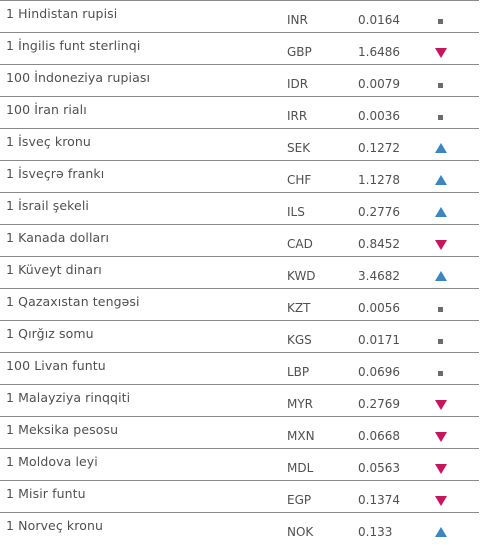  Describe the element at coordinates (239, 273) in the screenshot. I see `table-row: 1 Küveyt dinarı KWD 3.4682` at that location.